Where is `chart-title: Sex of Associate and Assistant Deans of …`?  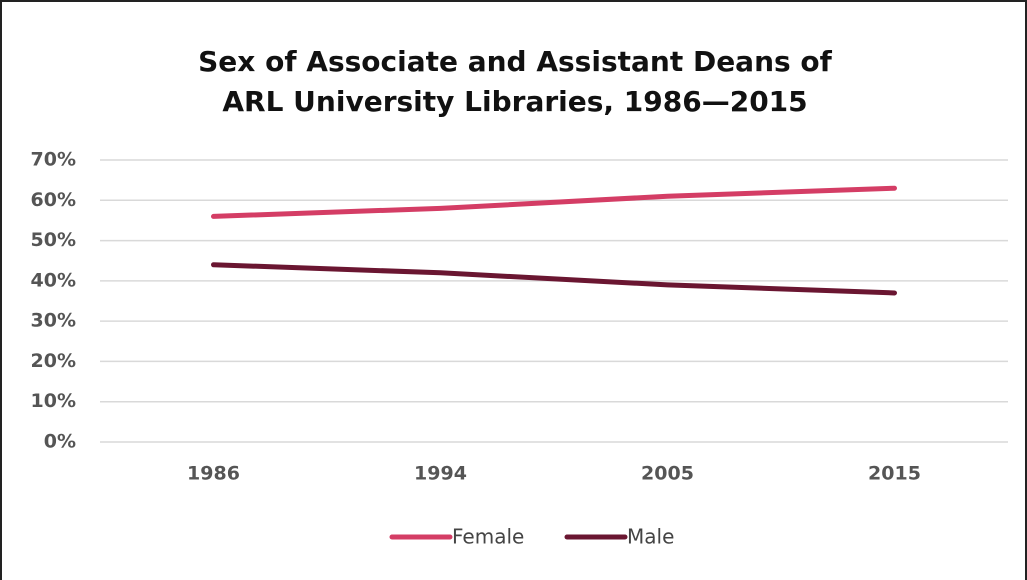 chart-title: Sex of Associate and Assistant Deans of … is located at coordinates (515, 81).